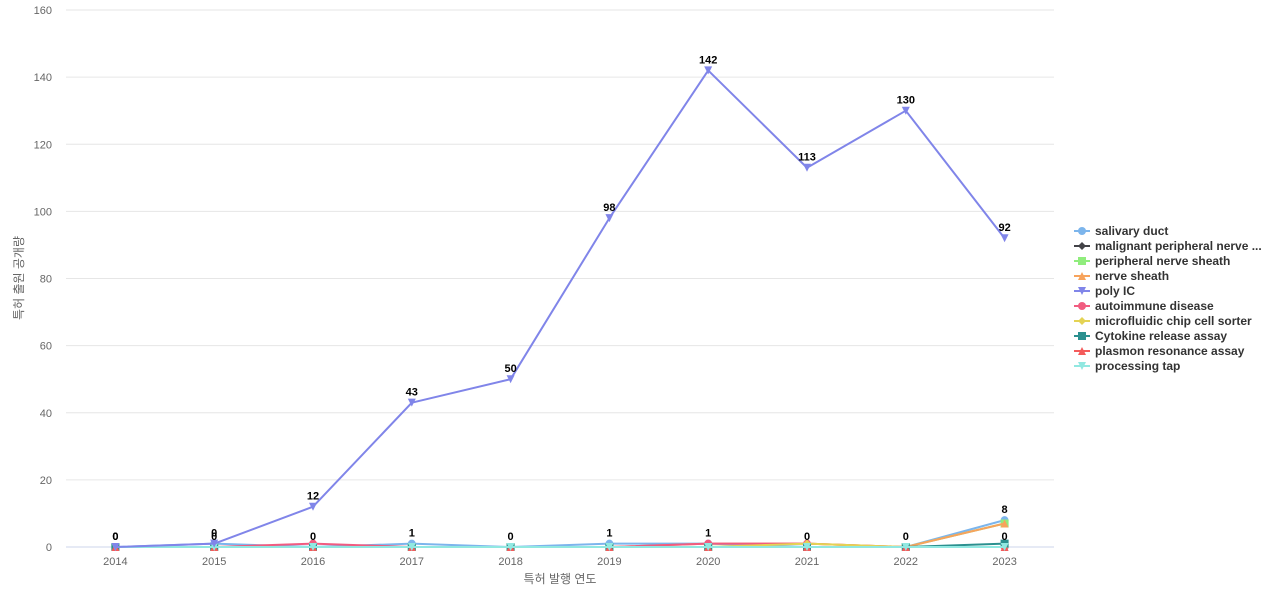 This screenshot has width=1280, height=600. Describe the element at coordinates (46, 280) in the screenshot. I see `y-tick-label: 80` at that location.